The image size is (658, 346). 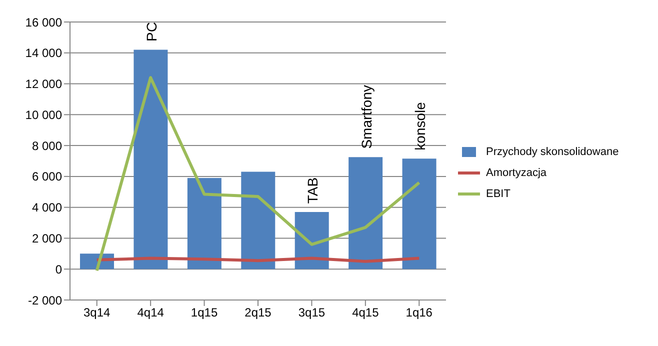 I want to click on annotation: konsole, so click(x=420, y=126).